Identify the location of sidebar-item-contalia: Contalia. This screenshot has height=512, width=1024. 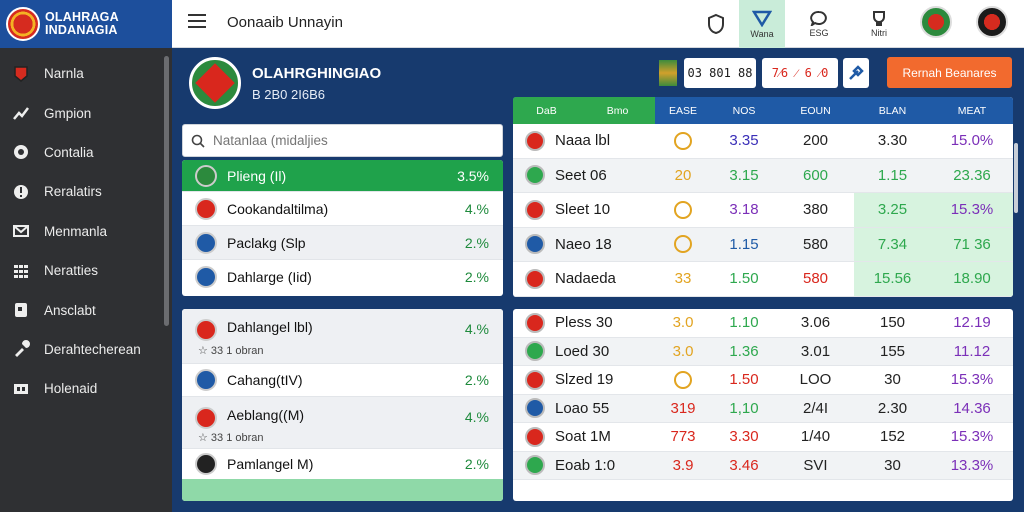
(86, 152).